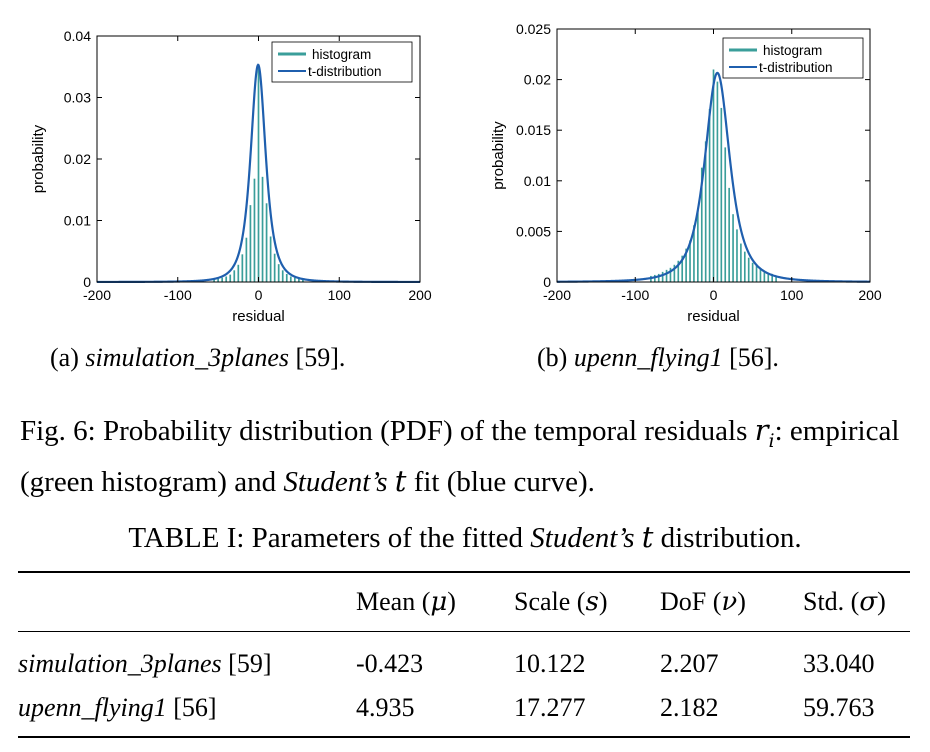 This screenshot has width=930, height=752. Describe the element at coordinates (435, 602) in the screenshot. I see `header-mean: Mean (μ)` at that location.